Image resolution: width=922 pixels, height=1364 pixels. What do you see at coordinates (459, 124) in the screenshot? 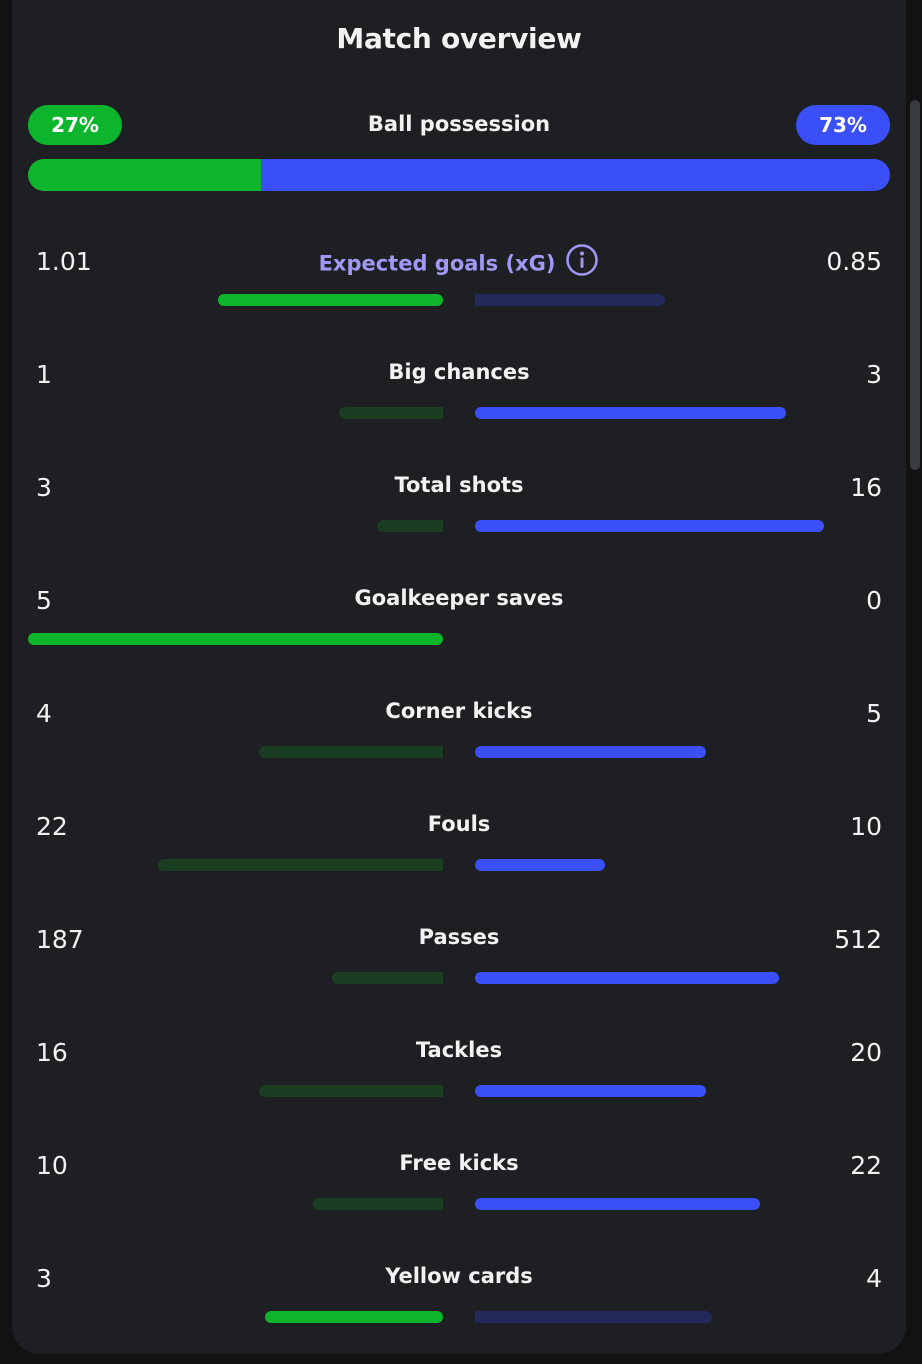
I see `possession-label: Ball possession` at bounding box center [459, 124].